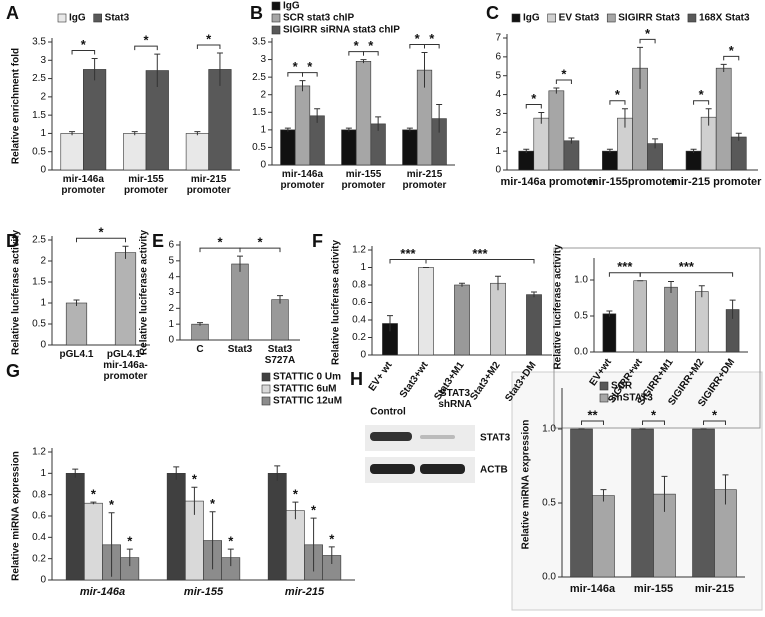  Describe the element at coordinates (724, 18) in the screenshot. I see `legend-label: 168X Stat3` at that location.